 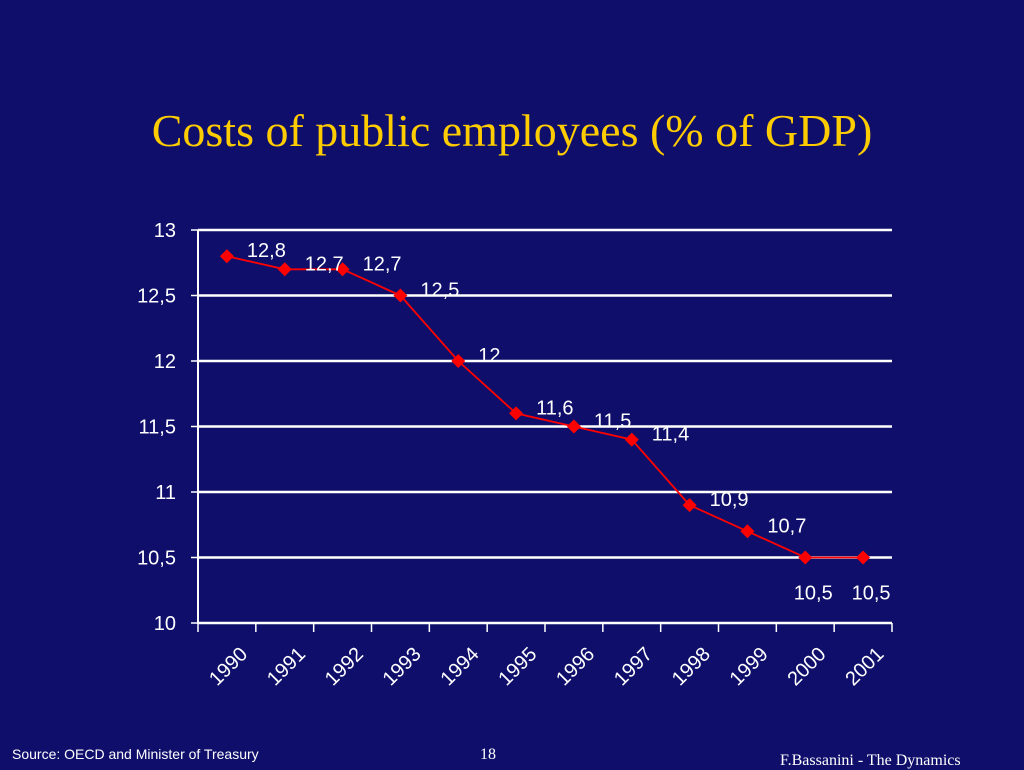 I want to click on y-tick-label: 11,5, so click(x=157, y=428).